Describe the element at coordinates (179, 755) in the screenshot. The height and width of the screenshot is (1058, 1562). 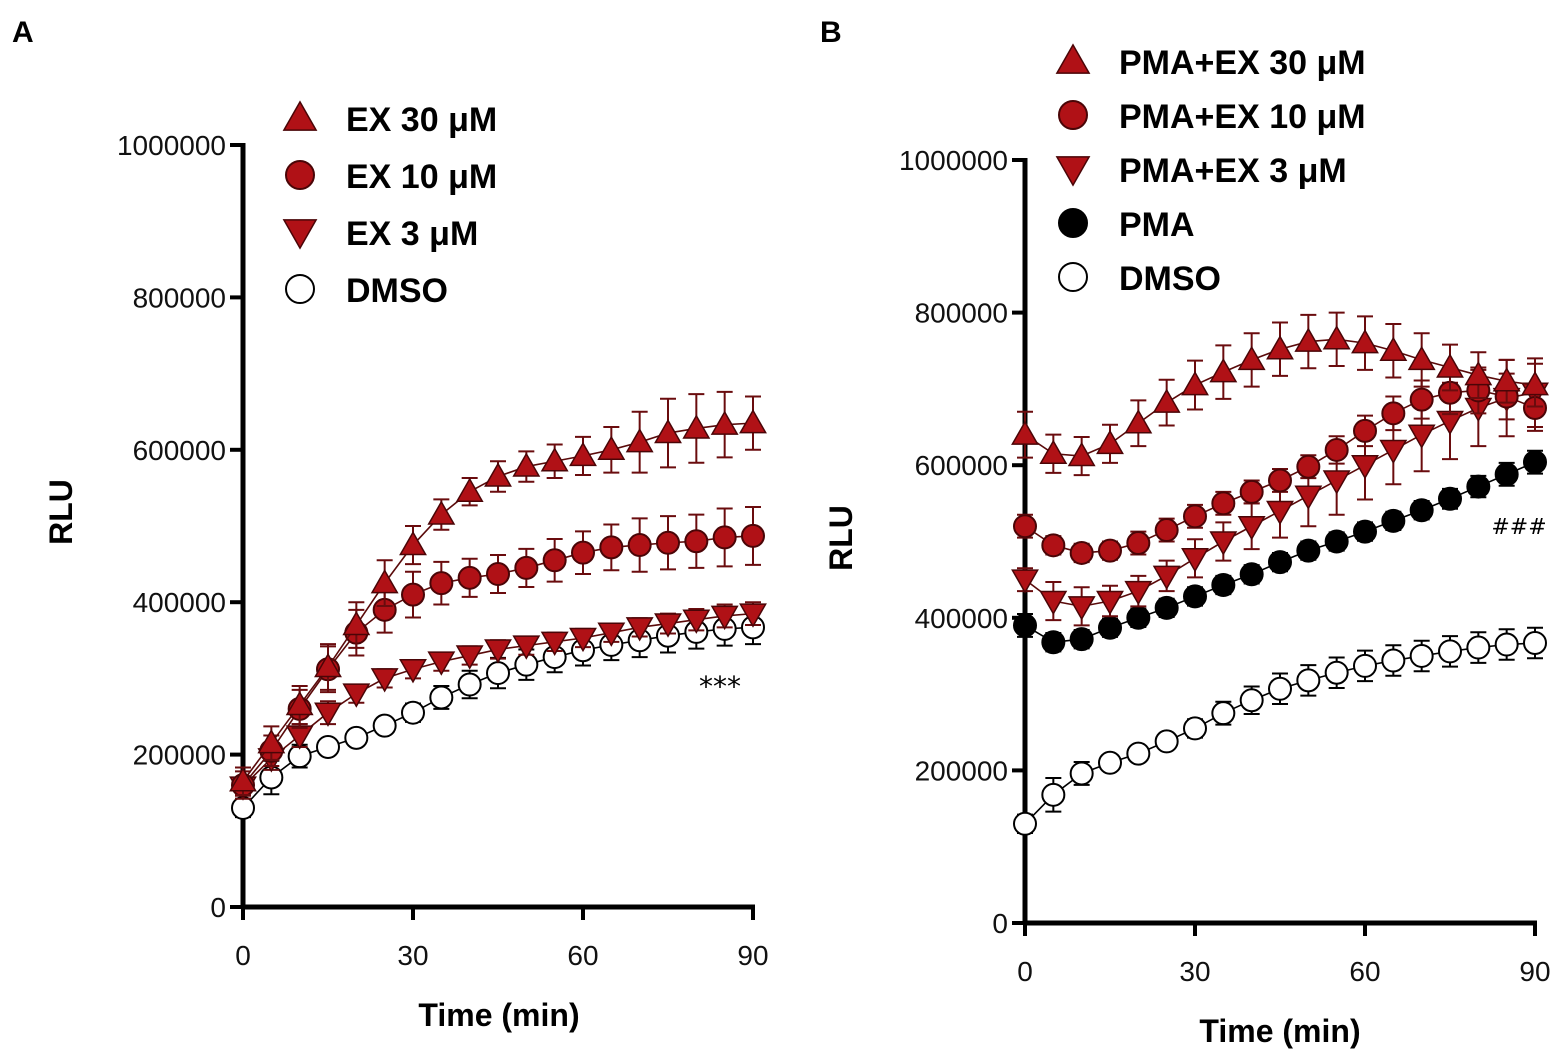
I see `y-tick-label: 200000` at that location.